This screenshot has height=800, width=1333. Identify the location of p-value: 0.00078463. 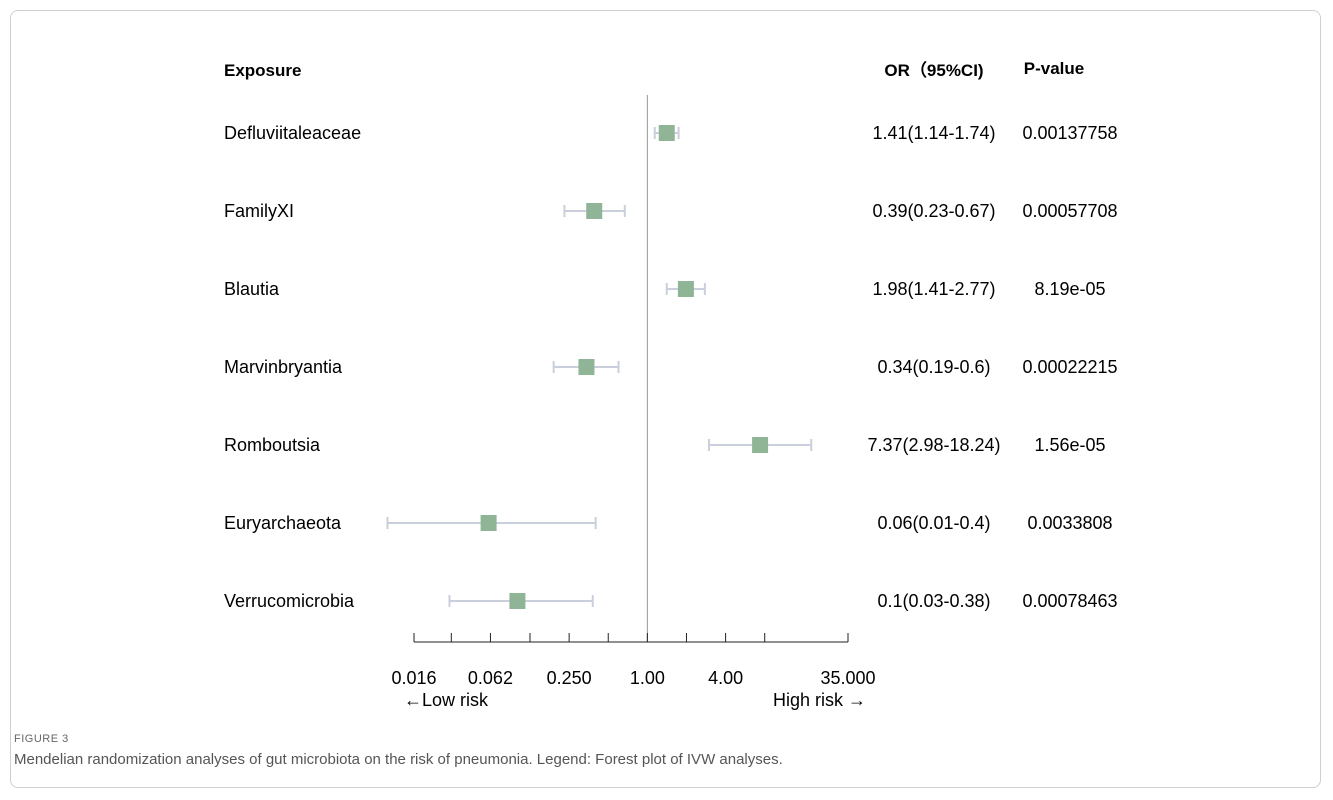
(1069, 601).